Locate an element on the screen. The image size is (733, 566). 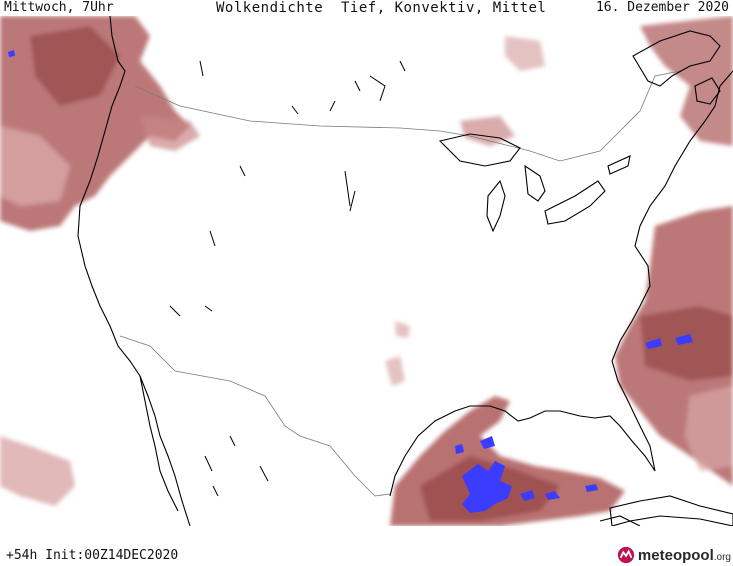
map-title: Wolkendichte Tief, Konvektiv, Mittel is located at coordinates (381, 8).